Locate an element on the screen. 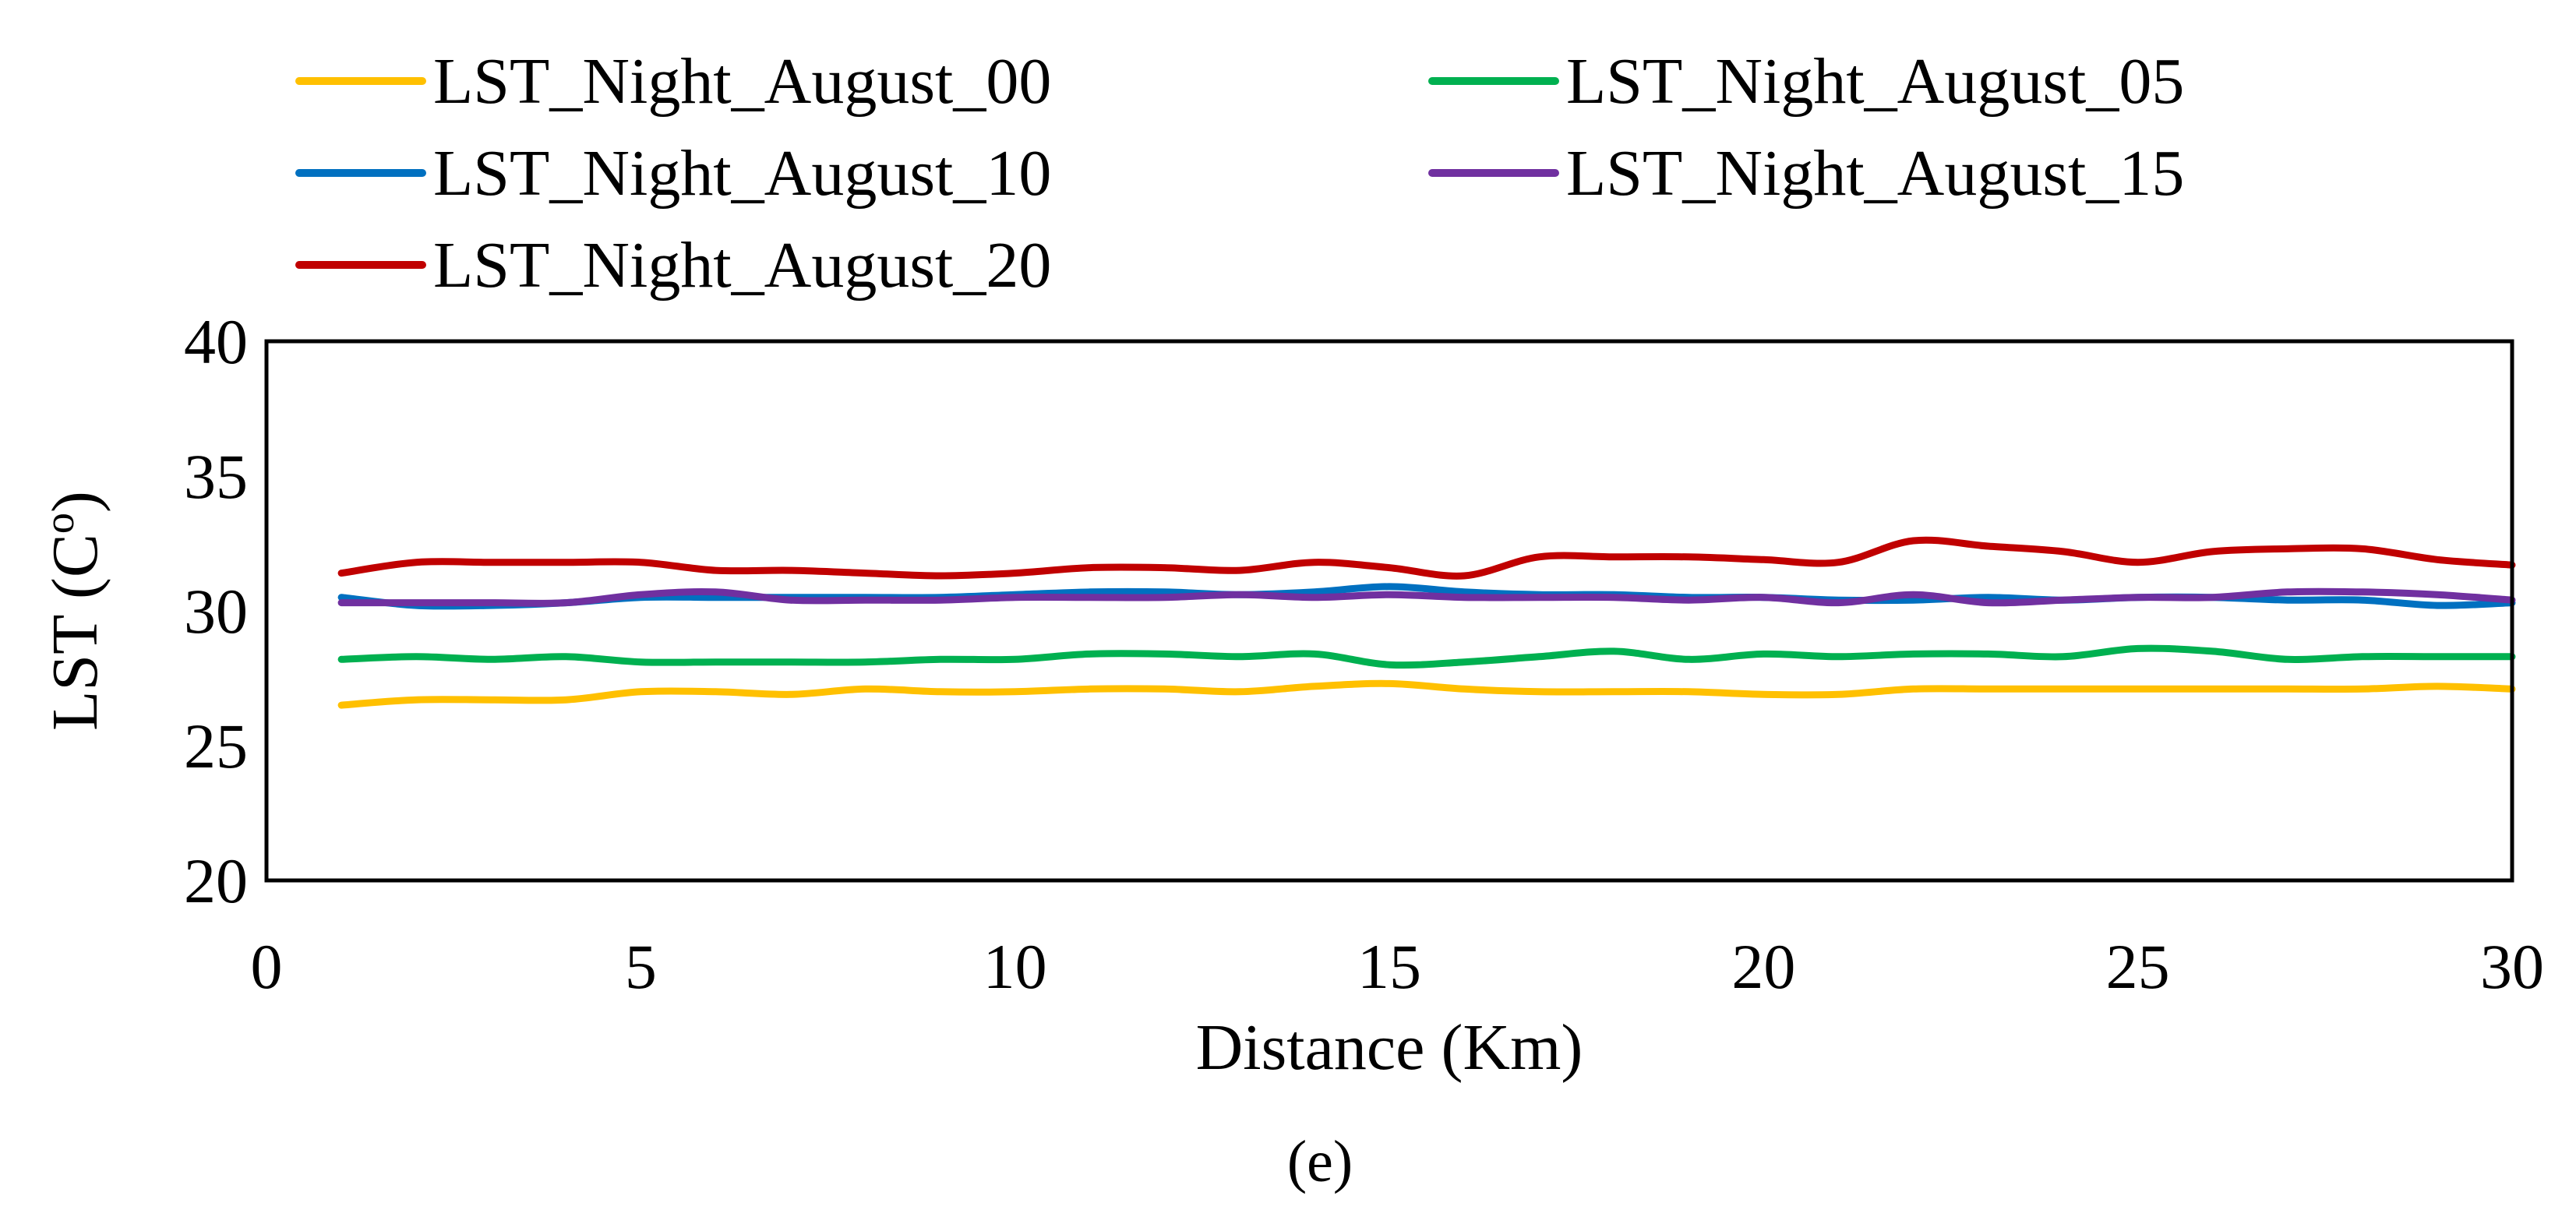 This screenshot has height=1217, width=2576. y-tick-label: 30 is located at coordinates (216, 611).